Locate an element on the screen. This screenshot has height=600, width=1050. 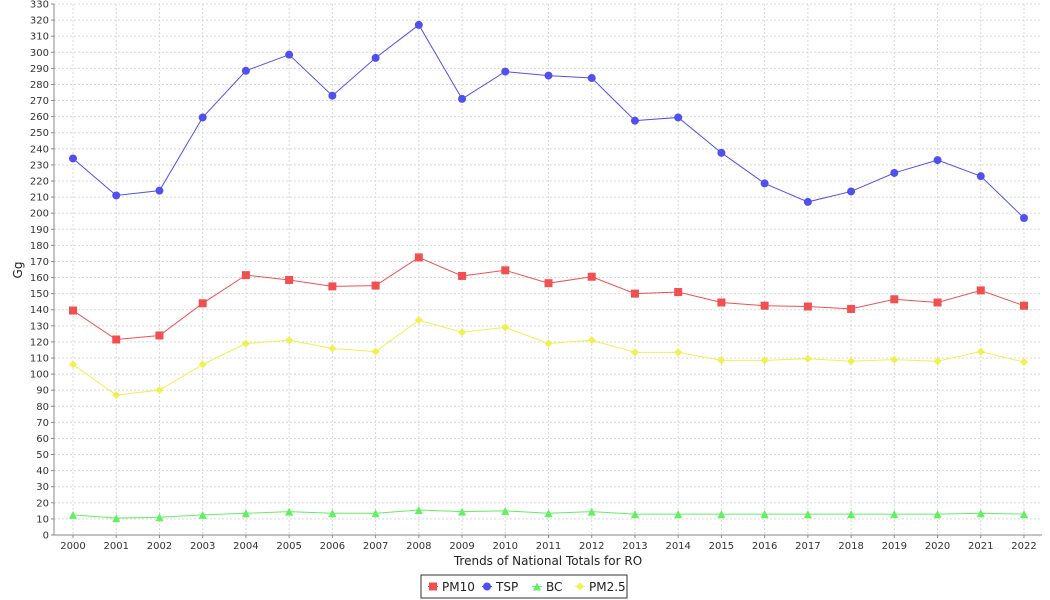
x-tick-label: 2007 is located at coordinates (375, 546).